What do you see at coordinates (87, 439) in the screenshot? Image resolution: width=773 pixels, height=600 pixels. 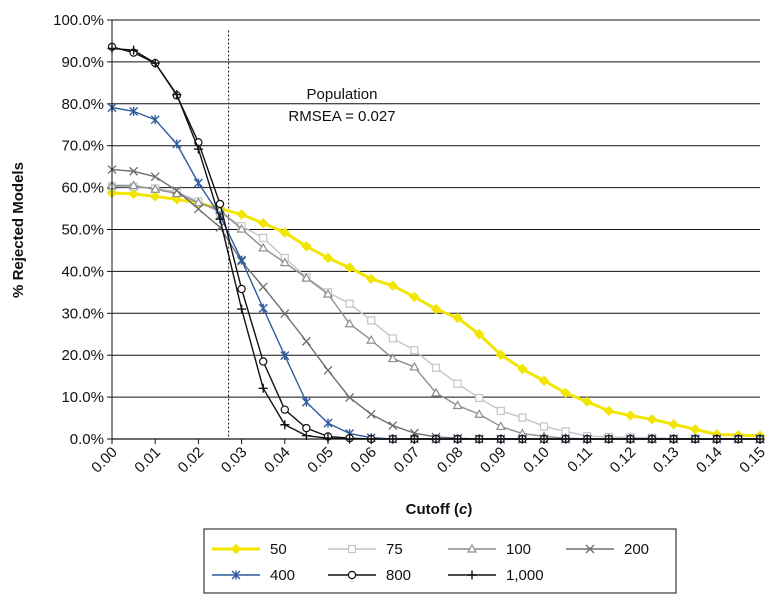 I see `y-tick-label: 0.0%` at bounding box center [87, 439].